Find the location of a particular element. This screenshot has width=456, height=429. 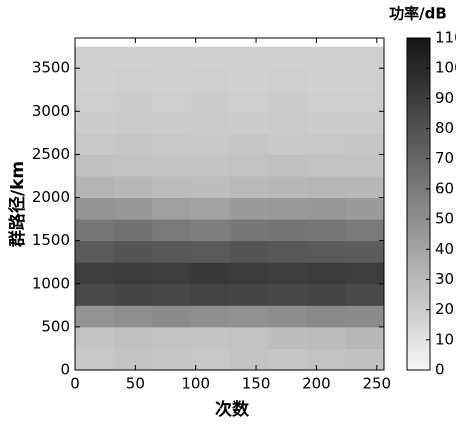

colorbar-tick-label: 30 is located at coordinates (444, 279).